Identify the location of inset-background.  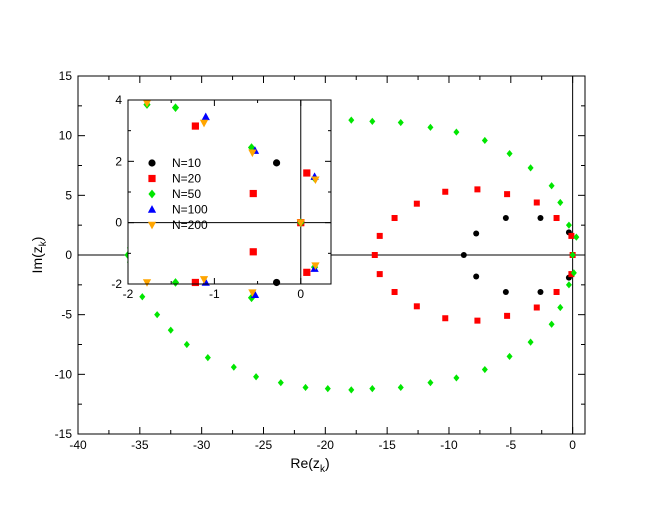
(229, 192).